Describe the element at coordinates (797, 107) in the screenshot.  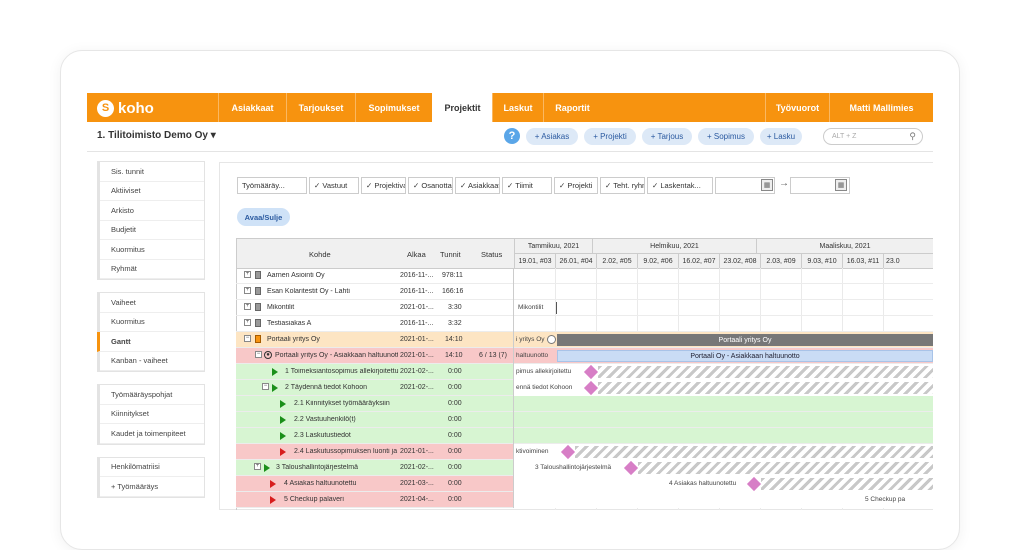
I see `tab-tyovuorot: Työvuorot` at that location.